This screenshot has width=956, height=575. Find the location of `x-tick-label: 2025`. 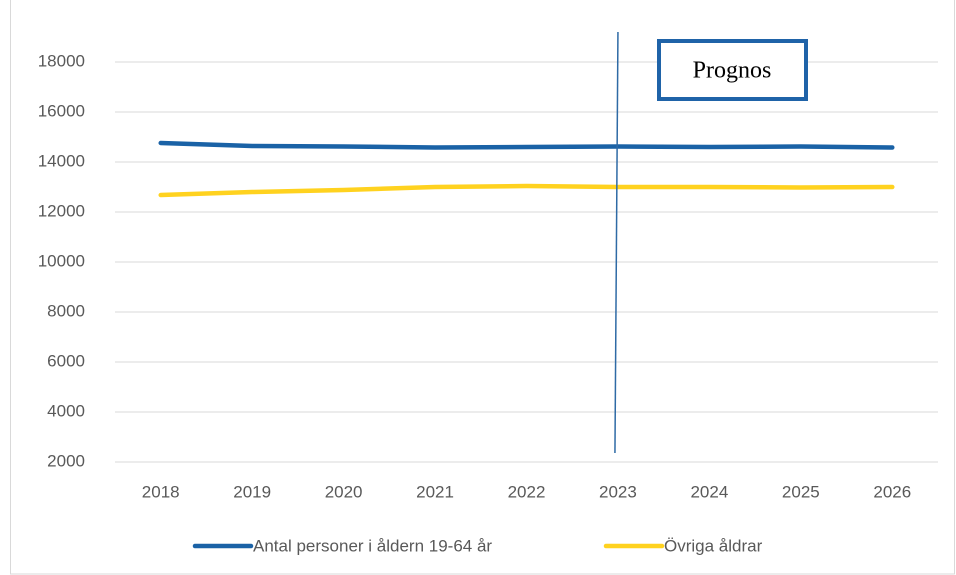

x-tick-label: 2025 is located at coordinates (801, 491).